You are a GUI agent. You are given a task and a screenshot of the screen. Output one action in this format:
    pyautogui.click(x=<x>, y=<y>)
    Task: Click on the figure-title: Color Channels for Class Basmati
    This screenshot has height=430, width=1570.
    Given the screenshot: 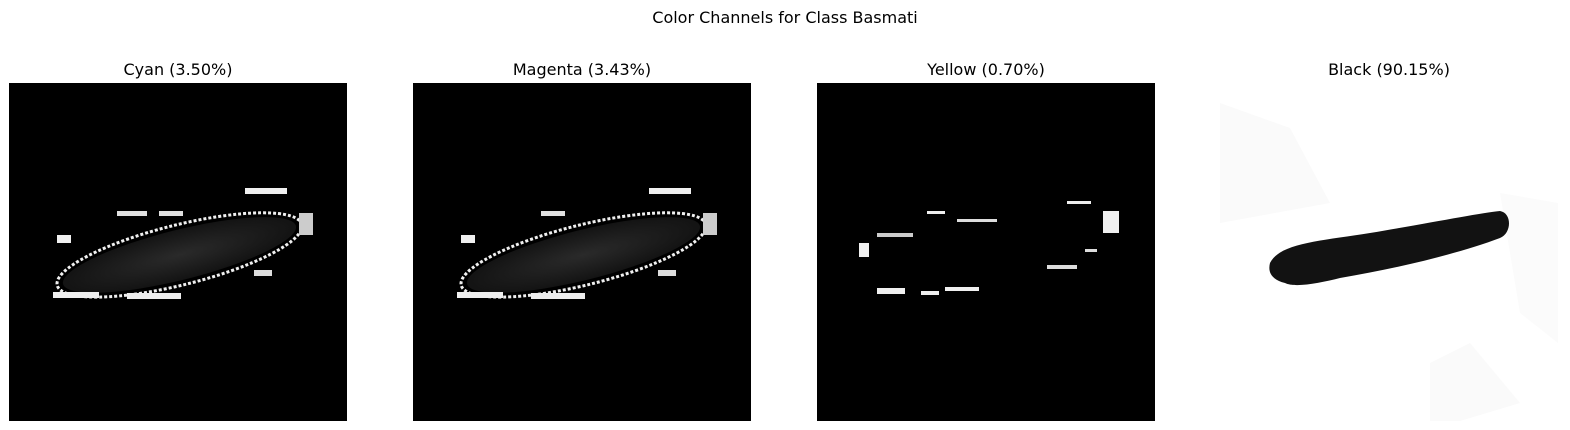 What is the action you would take?
    pyautogui.click(x=785, y=17)
    